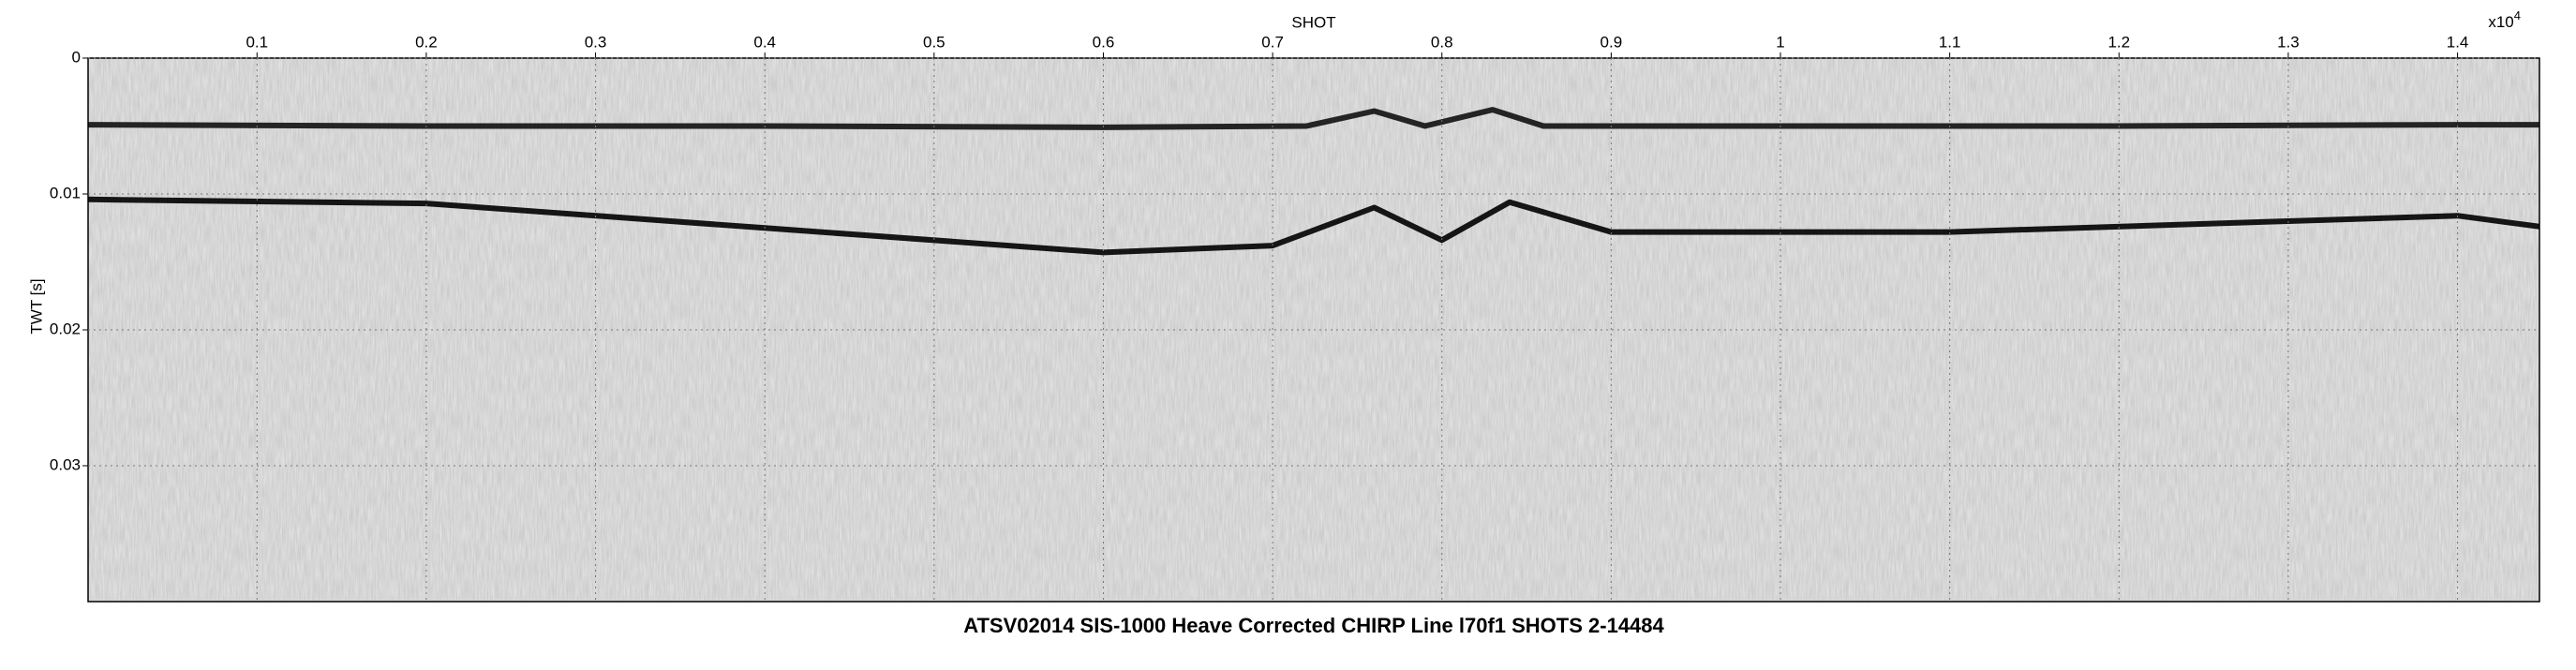 The width and height of the screenshot is (2576, 670). Describe the element at coordinates (764, 42) in the screenshot. I see `x-tick-label: 0.4` at that location.